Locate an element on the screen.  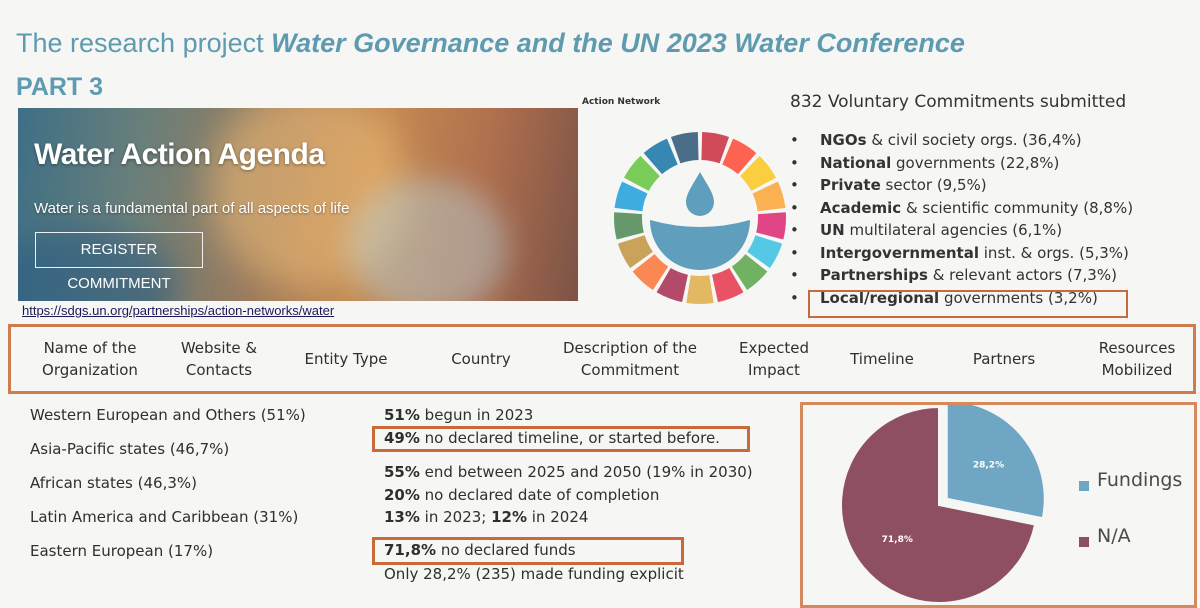
list-item: • National governments (22,8%) is located at coordinates (925, 162).